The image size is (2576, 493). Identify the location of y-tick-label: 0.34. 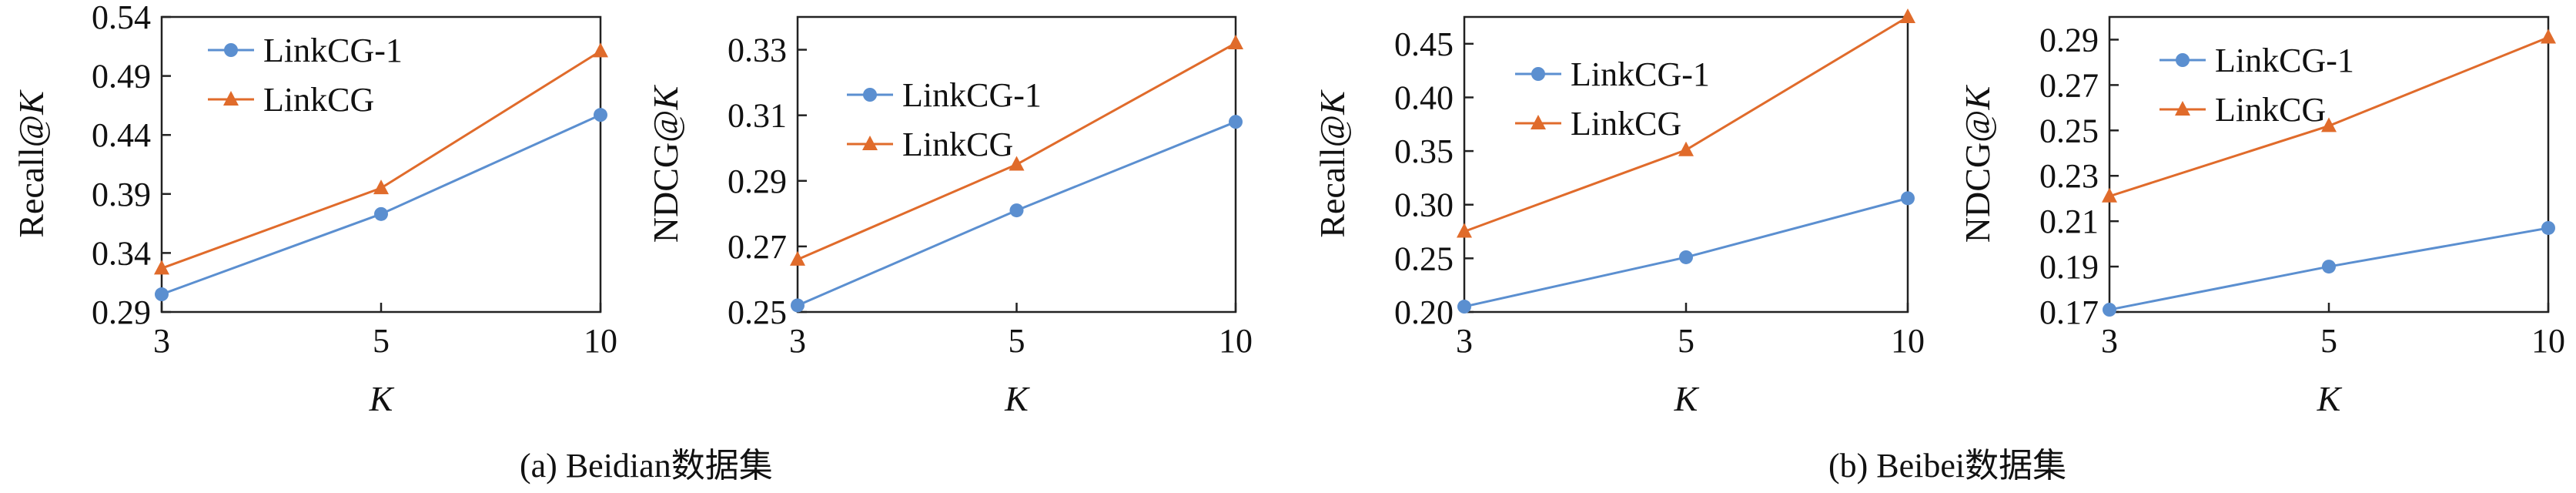
(122, 253).